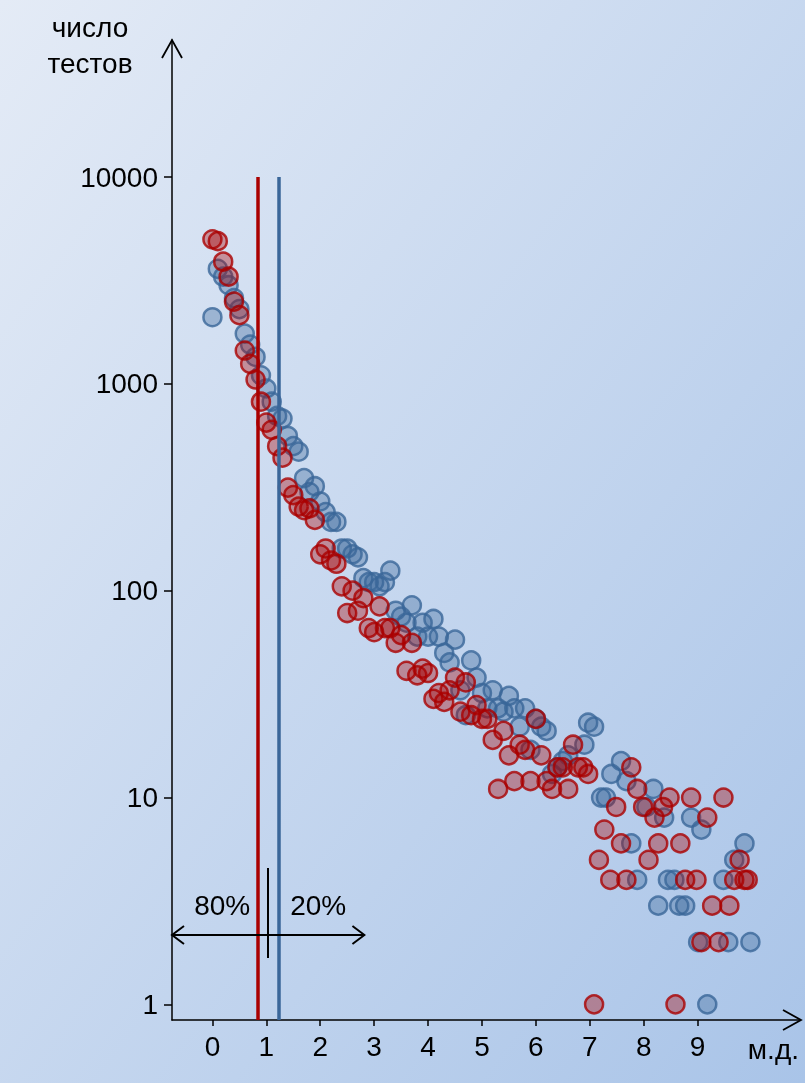  What do you see at coordinates (643, 1046) in the screenshot?
I see `x-tick-label: 8` at bounding box center [643, 1046].